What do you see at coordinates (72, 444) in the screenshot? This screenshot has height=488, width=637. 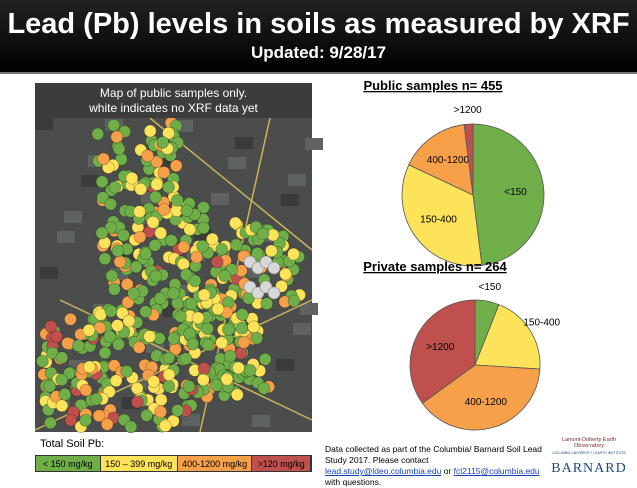 I see `legend-title: Total Soil Pb:` at bounding box center [72, 444].